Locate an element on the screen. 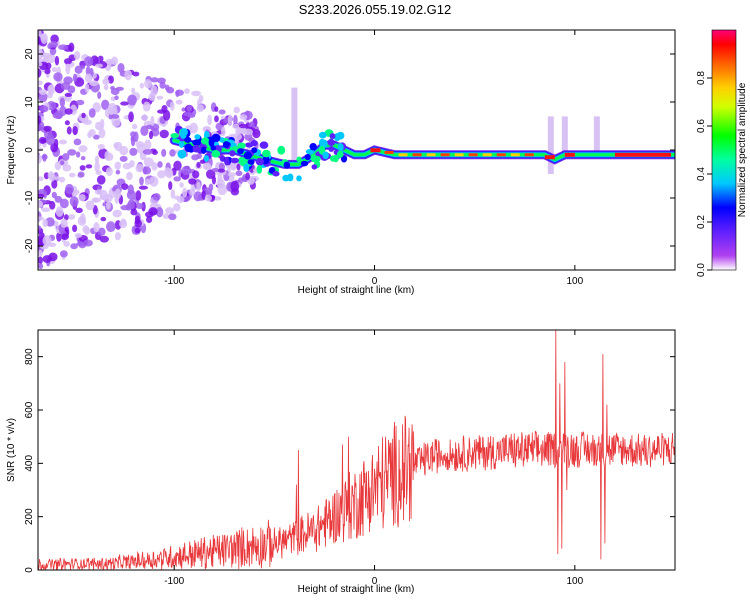  snr-y-tick-label: 600 is located at coordinates (29, 409).